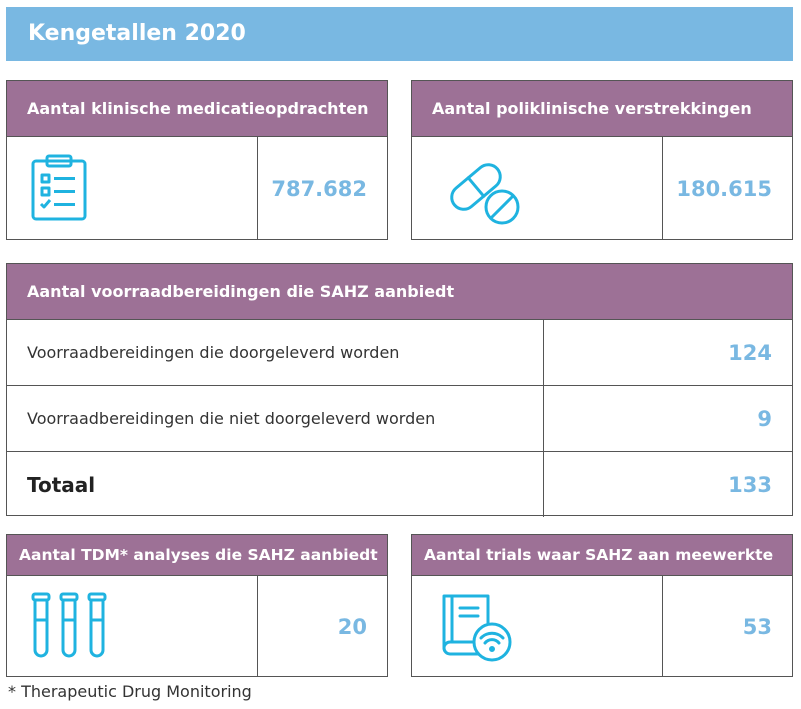 This screenshot has width=801, height=709. I want to click on book-signal-icon, so click(477, 628).